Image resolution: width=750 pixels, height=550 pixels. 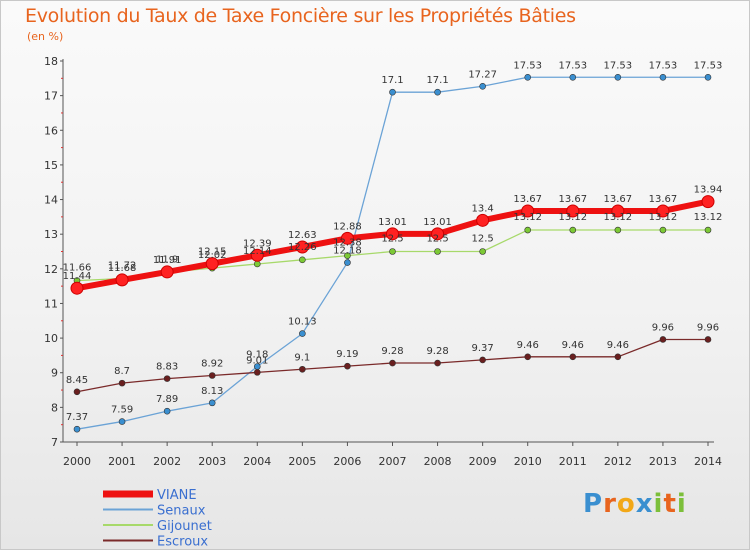 I want to click on data-label-escroux: 8.92, so click(x=212, y=363).